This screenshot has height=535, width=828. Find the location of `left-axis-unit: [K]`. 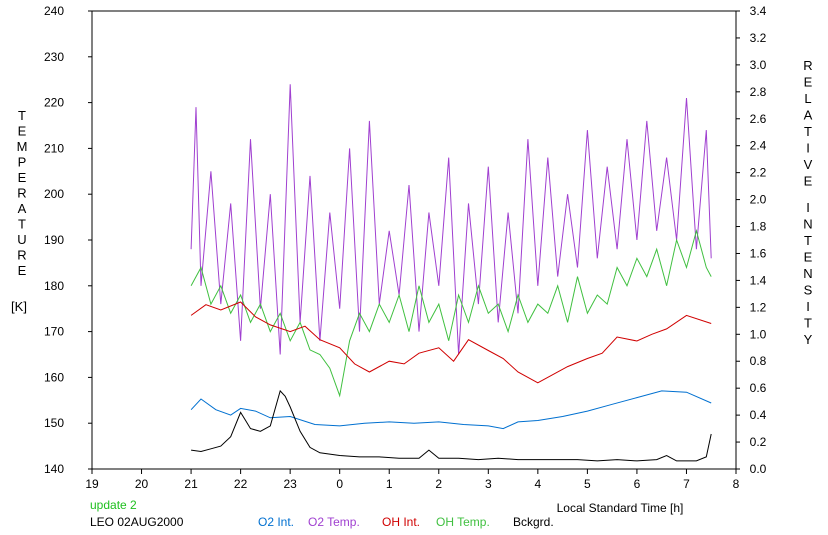

left-axis-unit: [K] is located at coordinates (19, 306).